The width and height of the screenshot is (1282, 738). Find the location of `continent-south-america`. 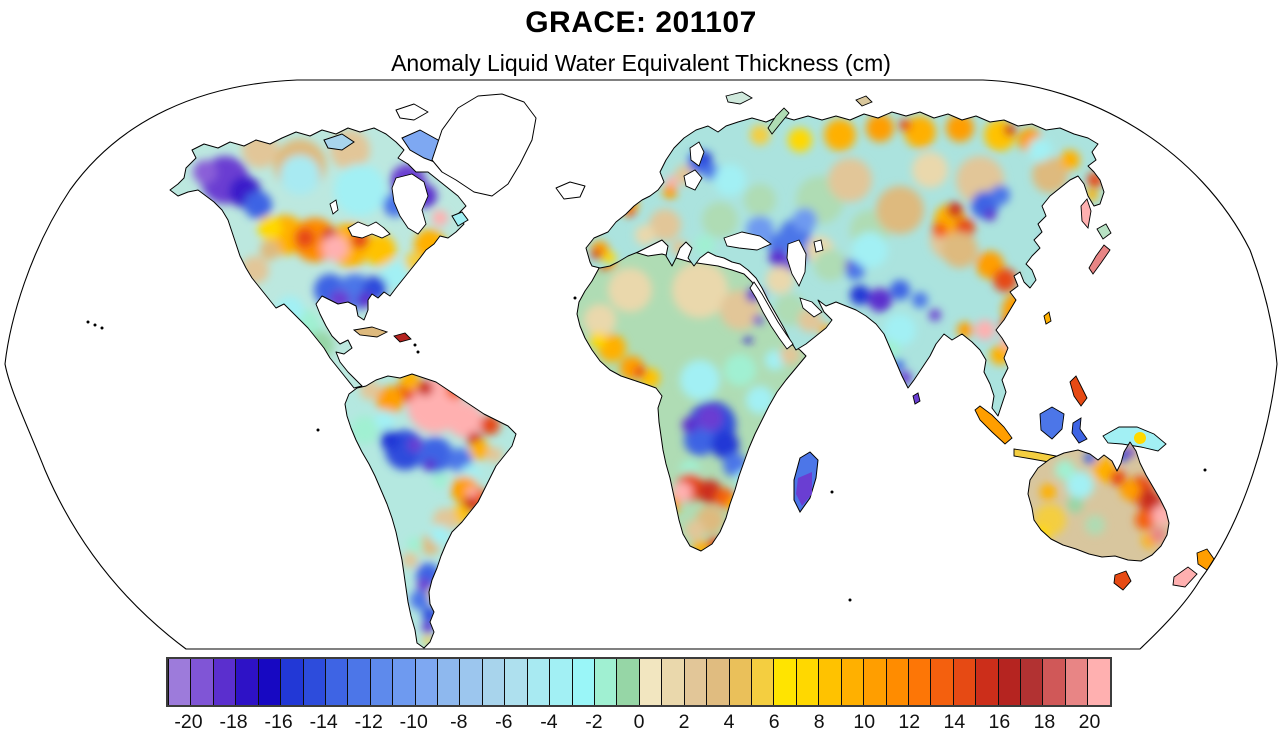

continent-south-america is located at coordinates (430, 511).